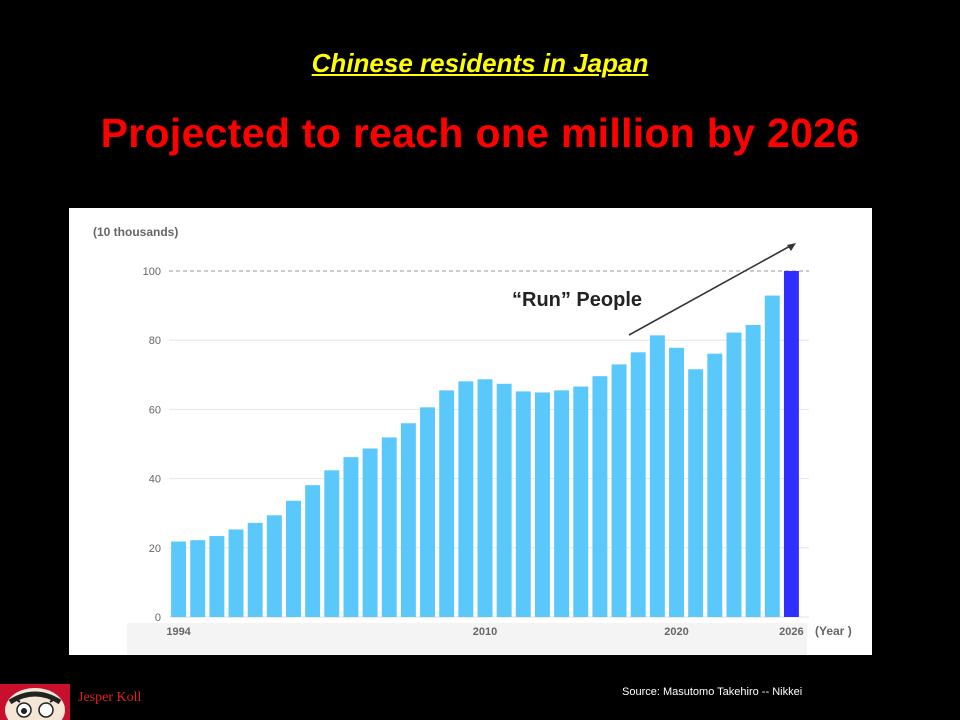 Image resolution: width=960 pixels, height=720 pixels. I want to click on author-name: Jesper Koll, so click(110, 697).